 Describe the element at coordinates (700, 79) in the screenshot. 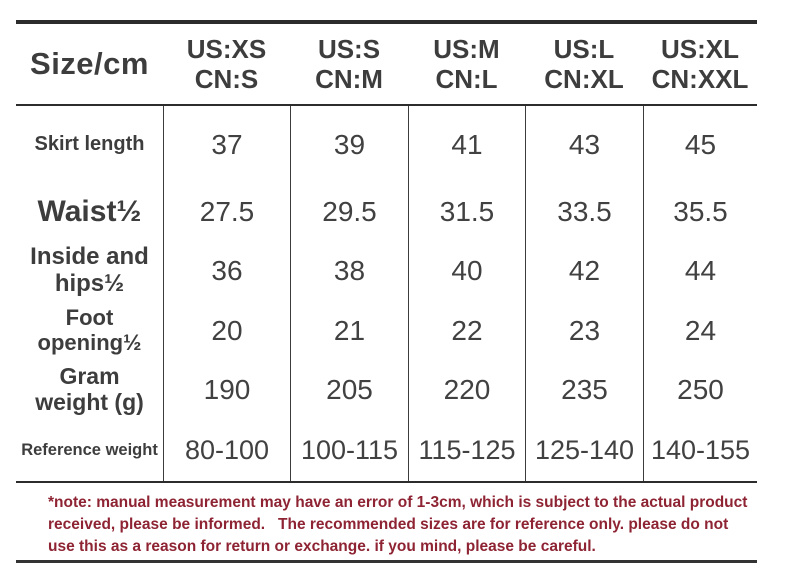

I see `cn-size-label: CN:XXL` at that location.